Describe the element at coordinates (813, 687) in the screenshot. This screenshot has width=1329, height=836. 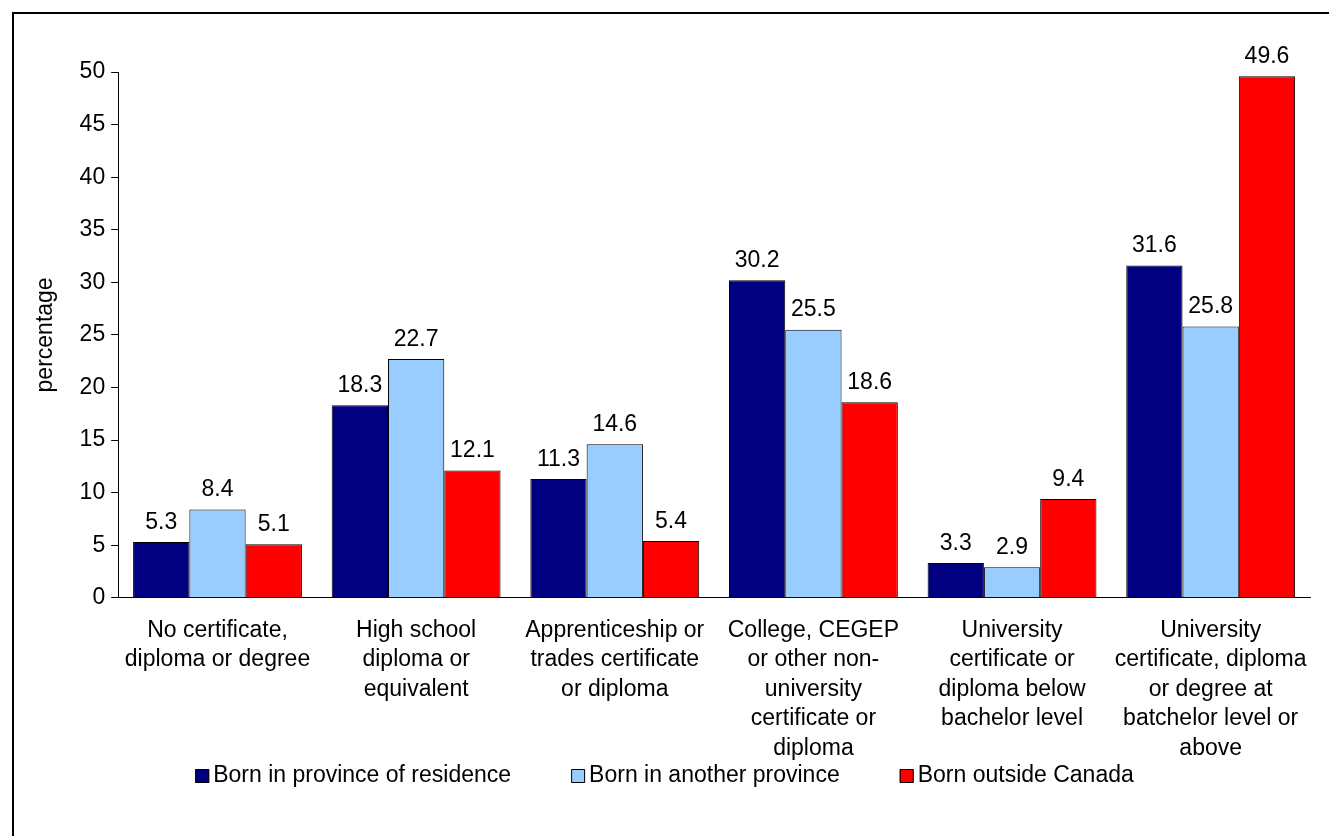
I see `x-tick-label: College, CEGEP or other non-university certificate or diploma` at that location.